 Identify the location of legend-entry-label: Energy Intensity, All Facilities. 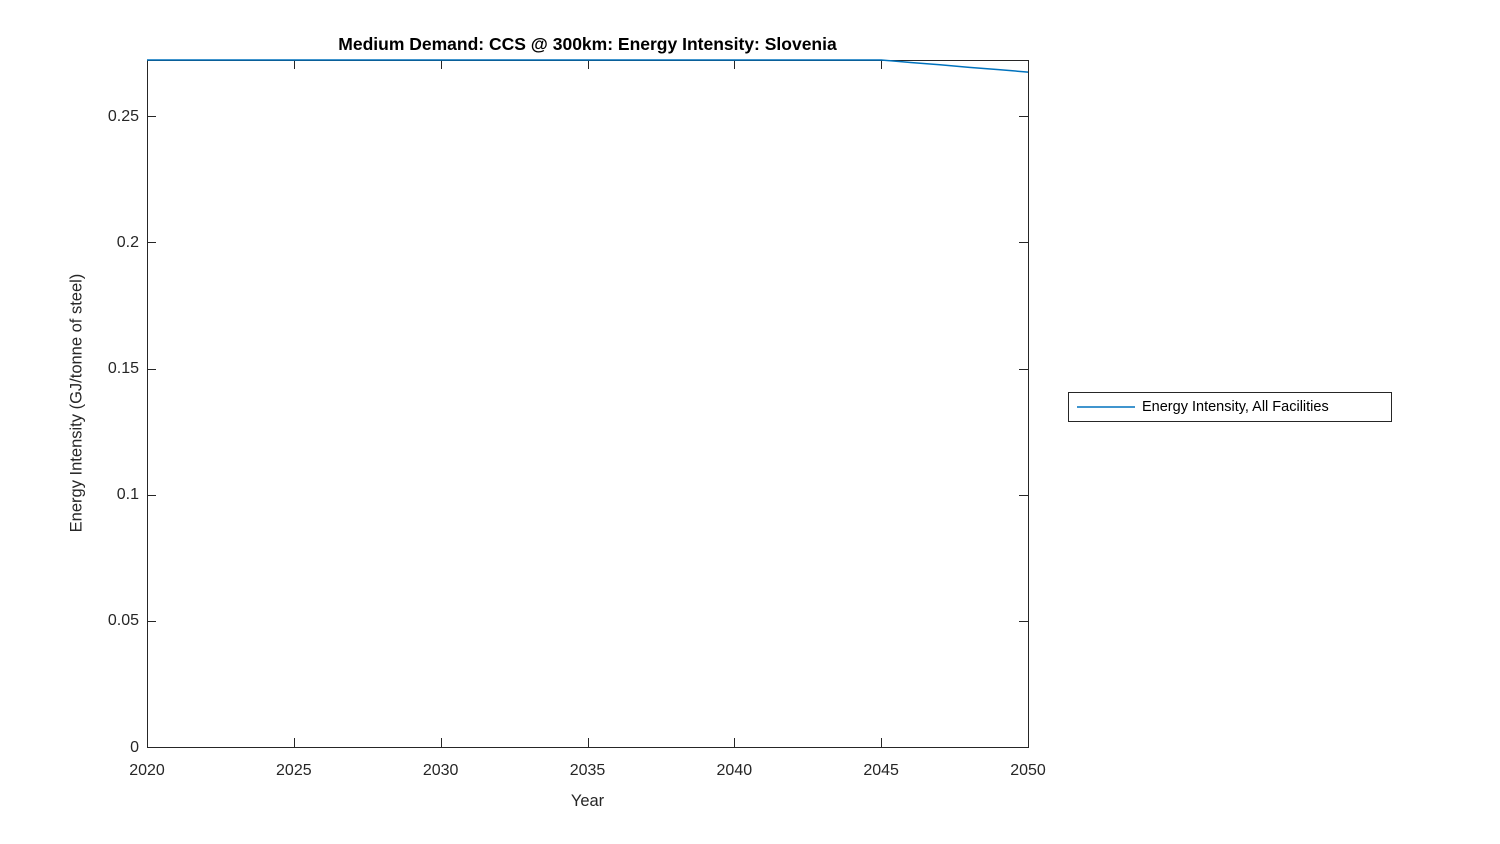
(1235, 407).